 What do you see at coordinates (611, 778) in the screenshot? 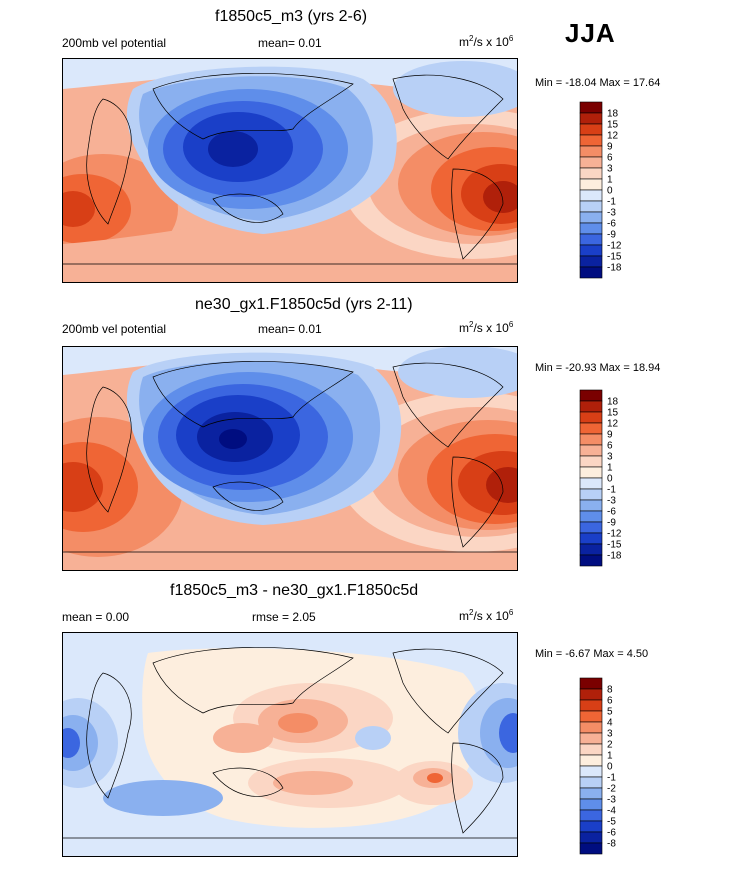
I see `panel3-colorbar-tick-label: -1` at bounding box center [611, 778].